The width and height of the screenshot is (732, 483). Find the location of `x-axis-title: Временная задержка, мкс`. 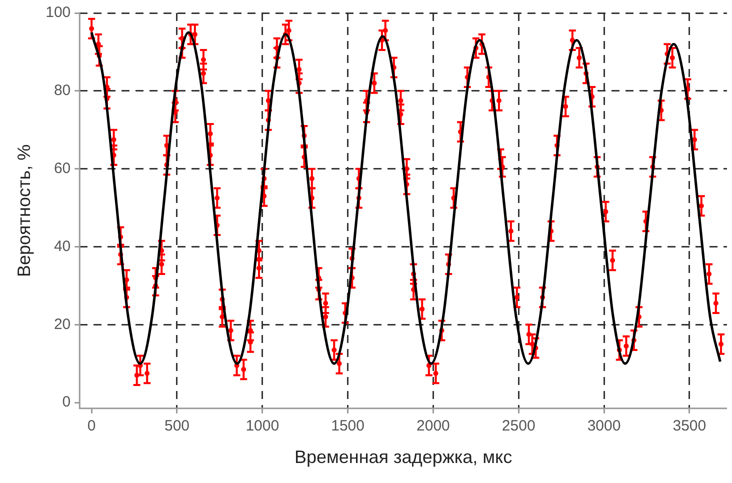

x-axis-title: Временная задержка, мкс is located at coordinates (403, 457).